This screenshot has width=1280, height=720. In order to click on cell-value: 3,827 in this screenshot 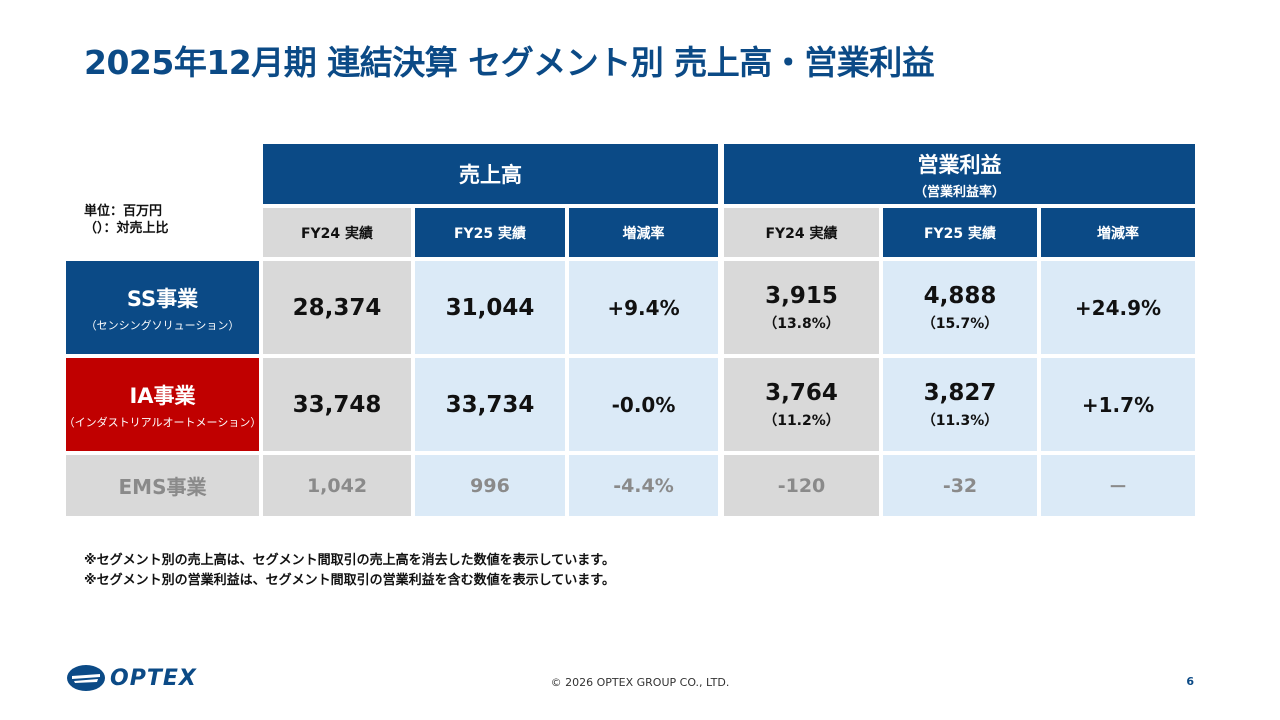, I will do `click(960, 392)`.